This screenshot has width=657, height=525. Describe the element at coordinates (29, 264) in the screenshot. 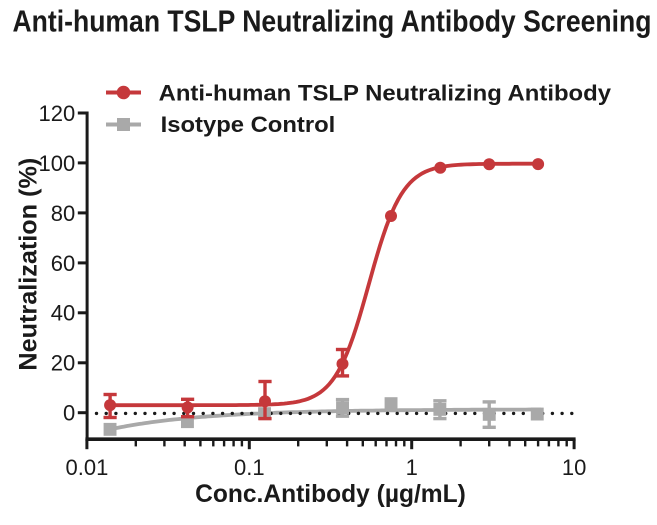

I see `svg-text: Neutralization (%)` at that location.